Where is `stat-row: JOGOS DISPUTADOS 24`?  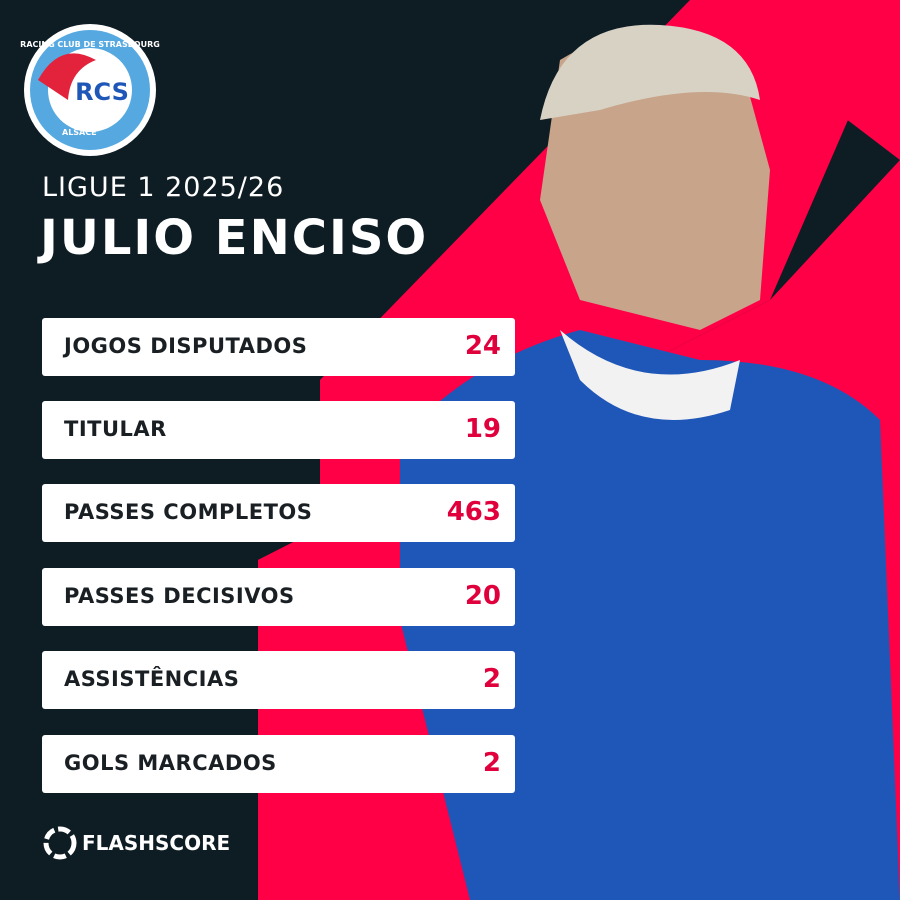 stat-row: JOGOS DISPUTADOS 24 is located at coordinates (278, 347).